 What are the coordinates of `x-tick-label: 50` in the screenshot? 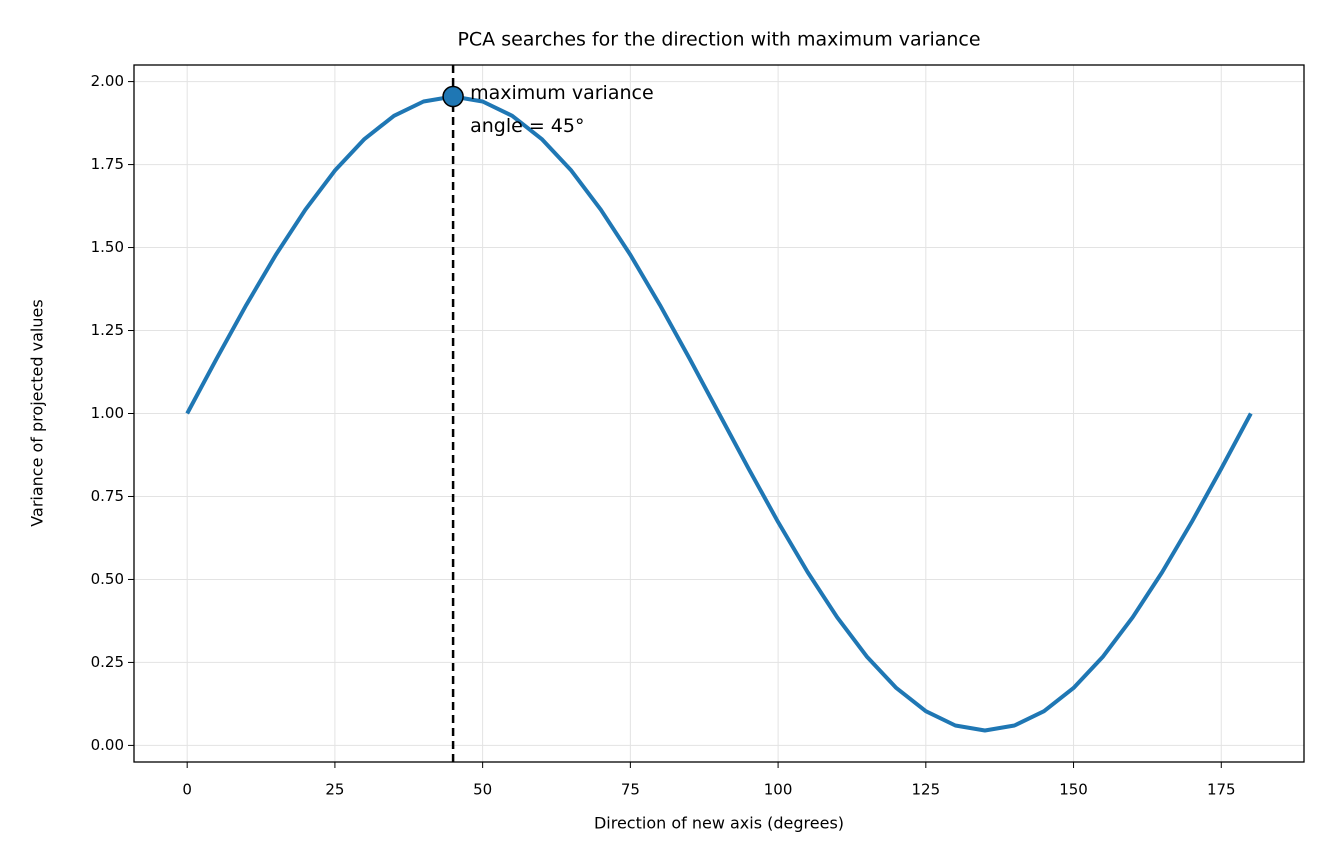 It's located at (482, 790).